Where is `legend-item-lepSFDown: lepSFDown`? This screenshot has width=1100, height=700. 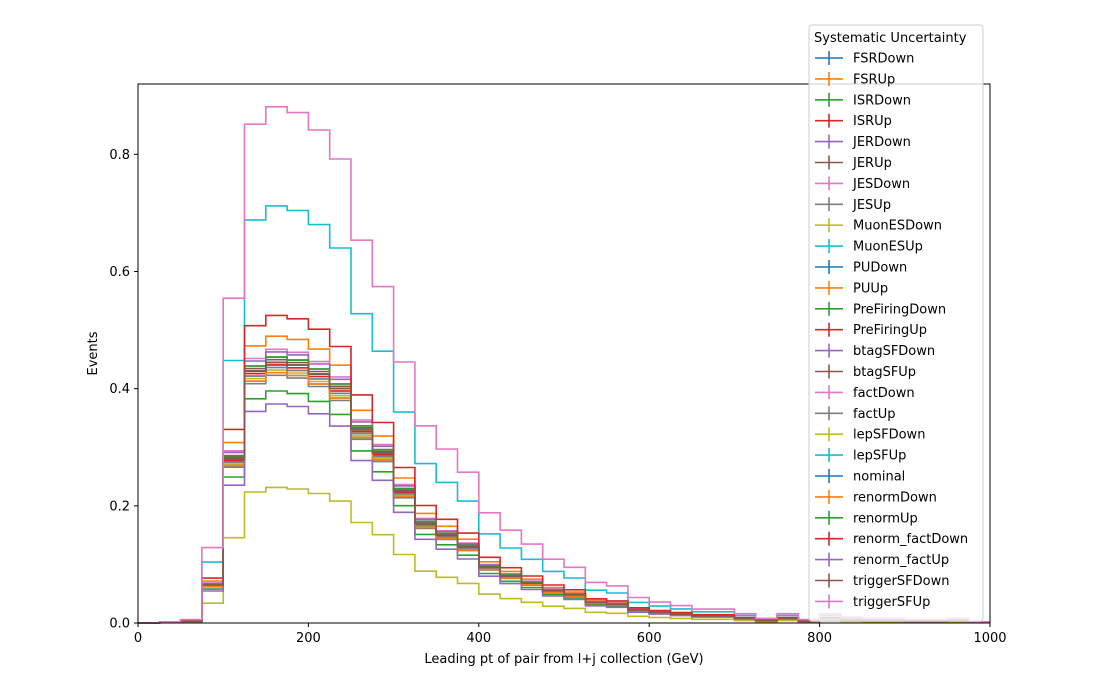 legend-item-lepSFDown: lepSFDown is located at coordinates (870, 435).